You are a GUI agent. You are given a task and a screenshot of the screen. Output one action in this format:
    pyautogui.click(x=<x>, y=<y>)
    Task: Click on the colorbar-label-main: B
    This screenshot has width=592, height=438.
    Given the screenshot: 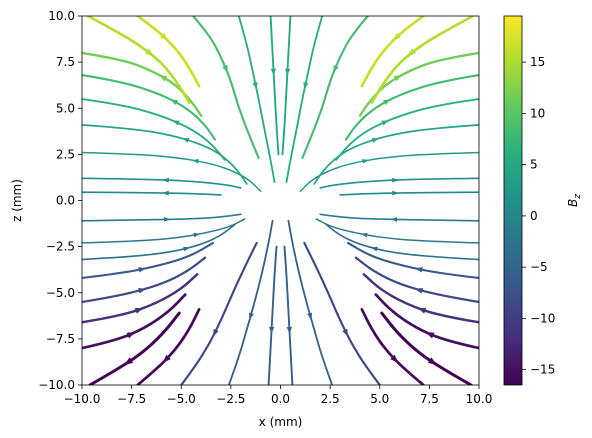 What is the action you would take?
    pyautogui.click(x=573, y=203)
    